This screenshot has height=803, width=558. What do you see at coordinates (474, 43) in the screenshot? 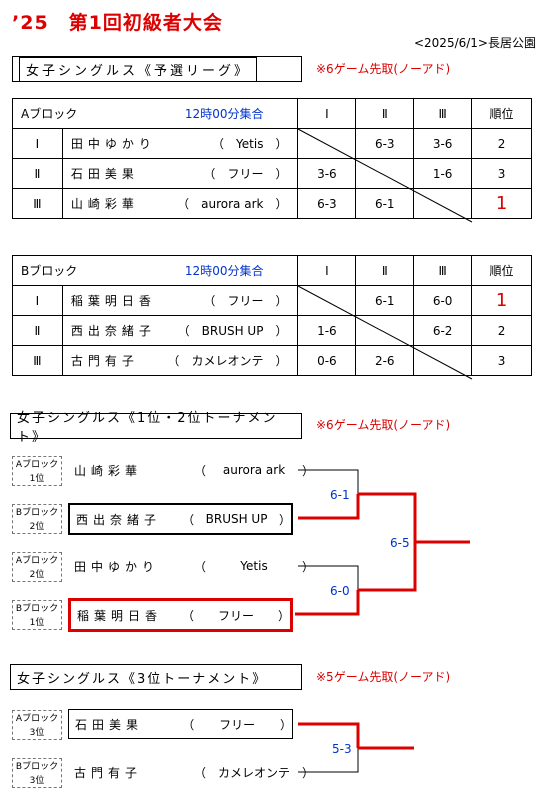
I see `event-date-place: <2025/6/1>長居公園` at bounding box center [474, 43].